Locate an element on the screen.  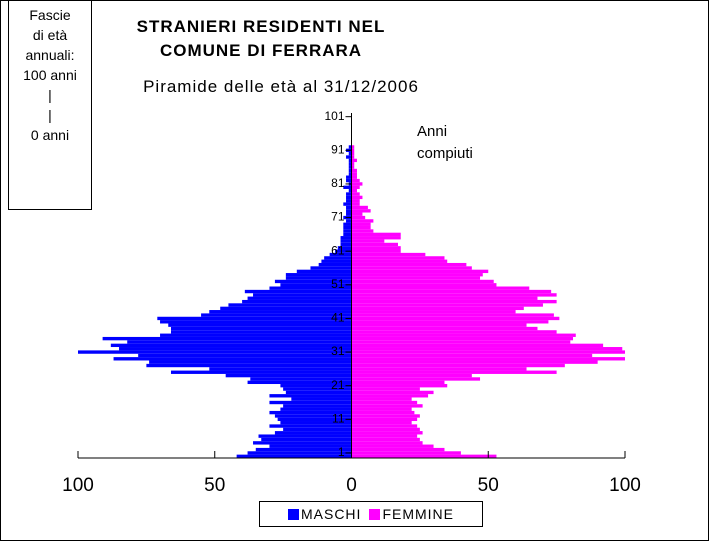
chart-subtitle: Piramide delle età al 31/12/2006 is located at coordinates (281, 86).